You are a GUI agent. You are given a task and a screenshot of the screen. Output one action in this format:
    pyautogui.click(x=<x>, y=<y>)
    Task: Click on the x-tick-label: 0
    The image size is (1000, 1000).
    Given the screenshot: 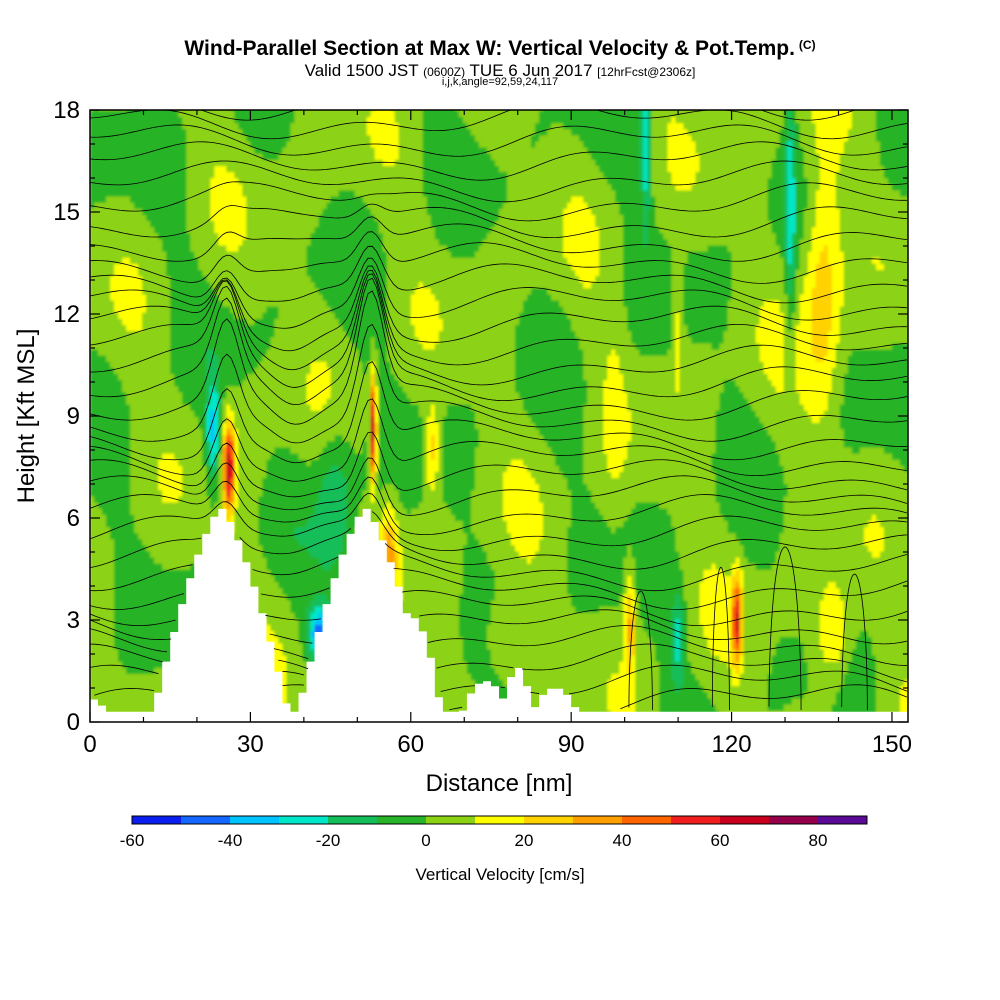 What is the action you would take?
    pyautogui.click(x=89, y=744)
    